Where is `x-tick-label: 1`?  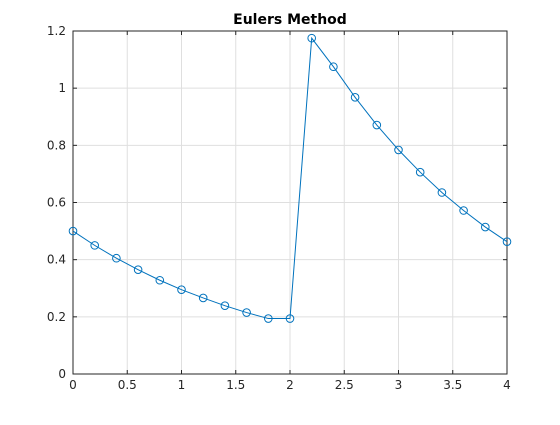
x-tick-label: 1 is located at coordinates (182, 385).